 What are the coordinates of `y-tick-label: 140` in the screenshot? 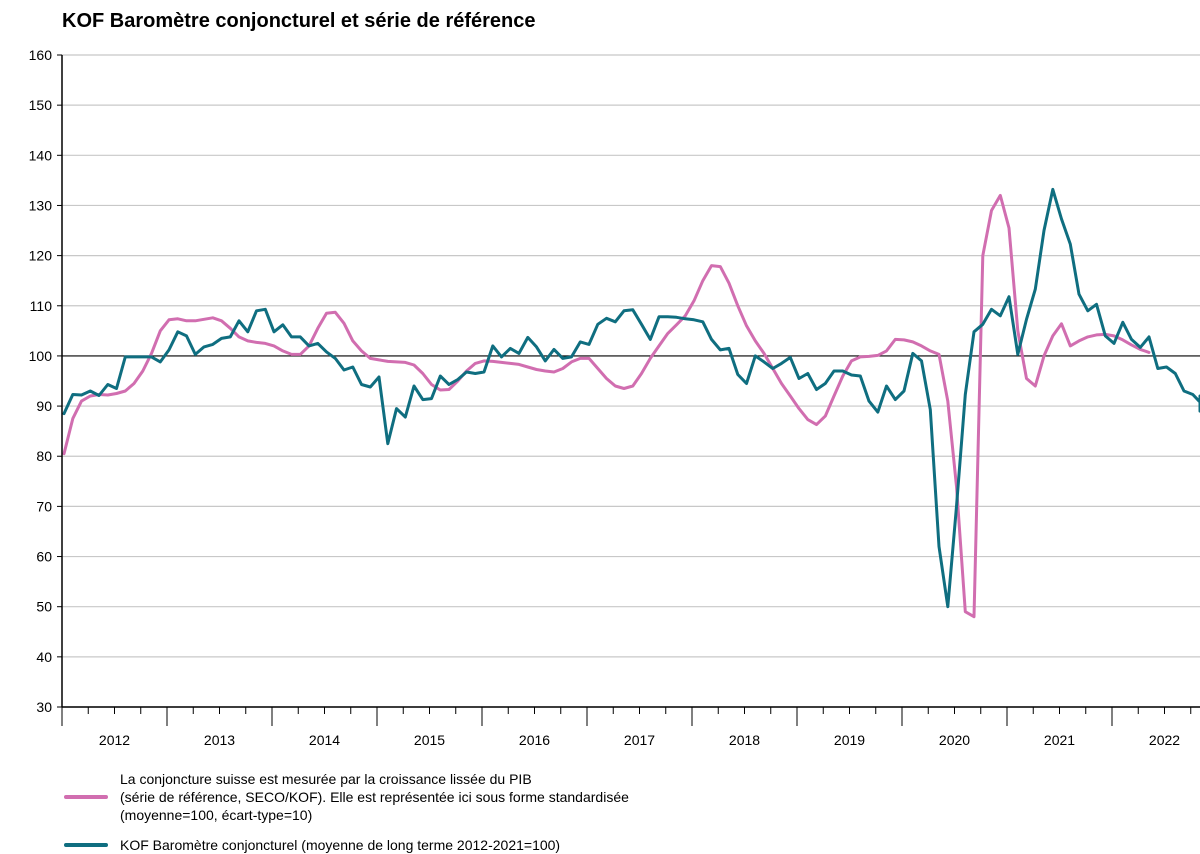 It's located at (41, 155).